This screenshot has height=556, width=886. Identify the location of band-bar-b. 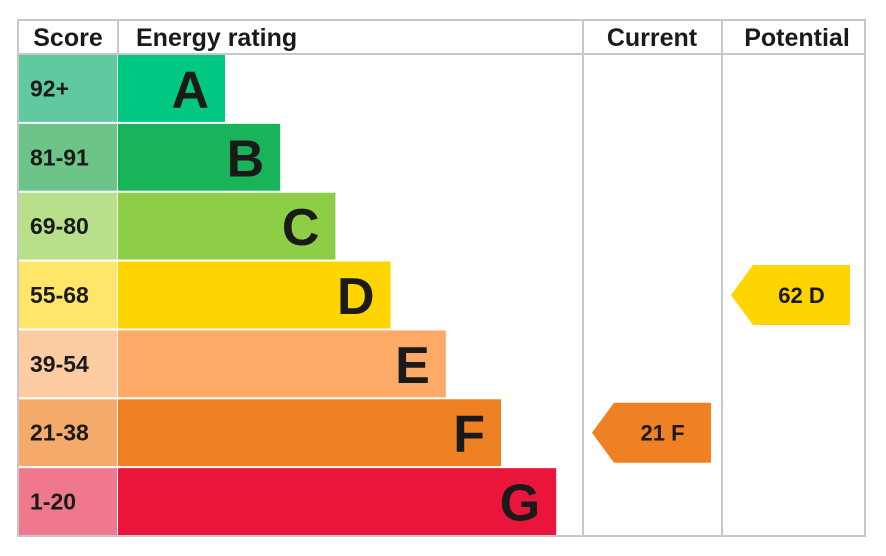
(199, 157).